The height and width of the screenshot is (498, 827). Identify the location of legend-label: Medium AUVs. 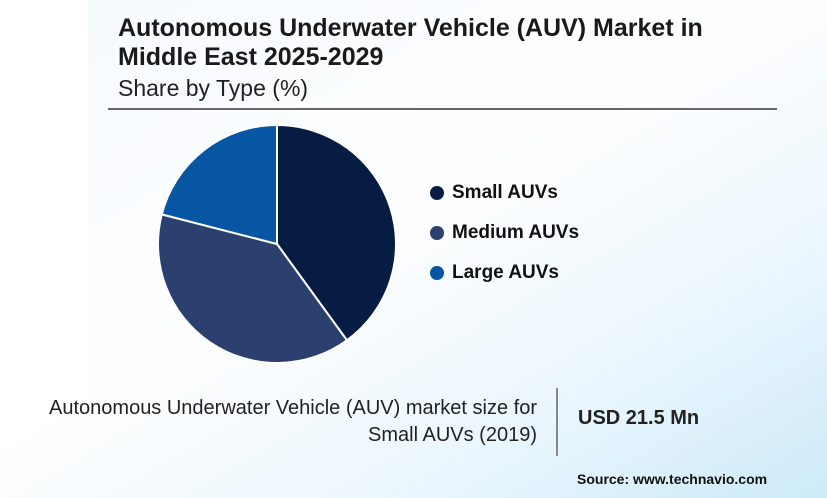
(516, 232).